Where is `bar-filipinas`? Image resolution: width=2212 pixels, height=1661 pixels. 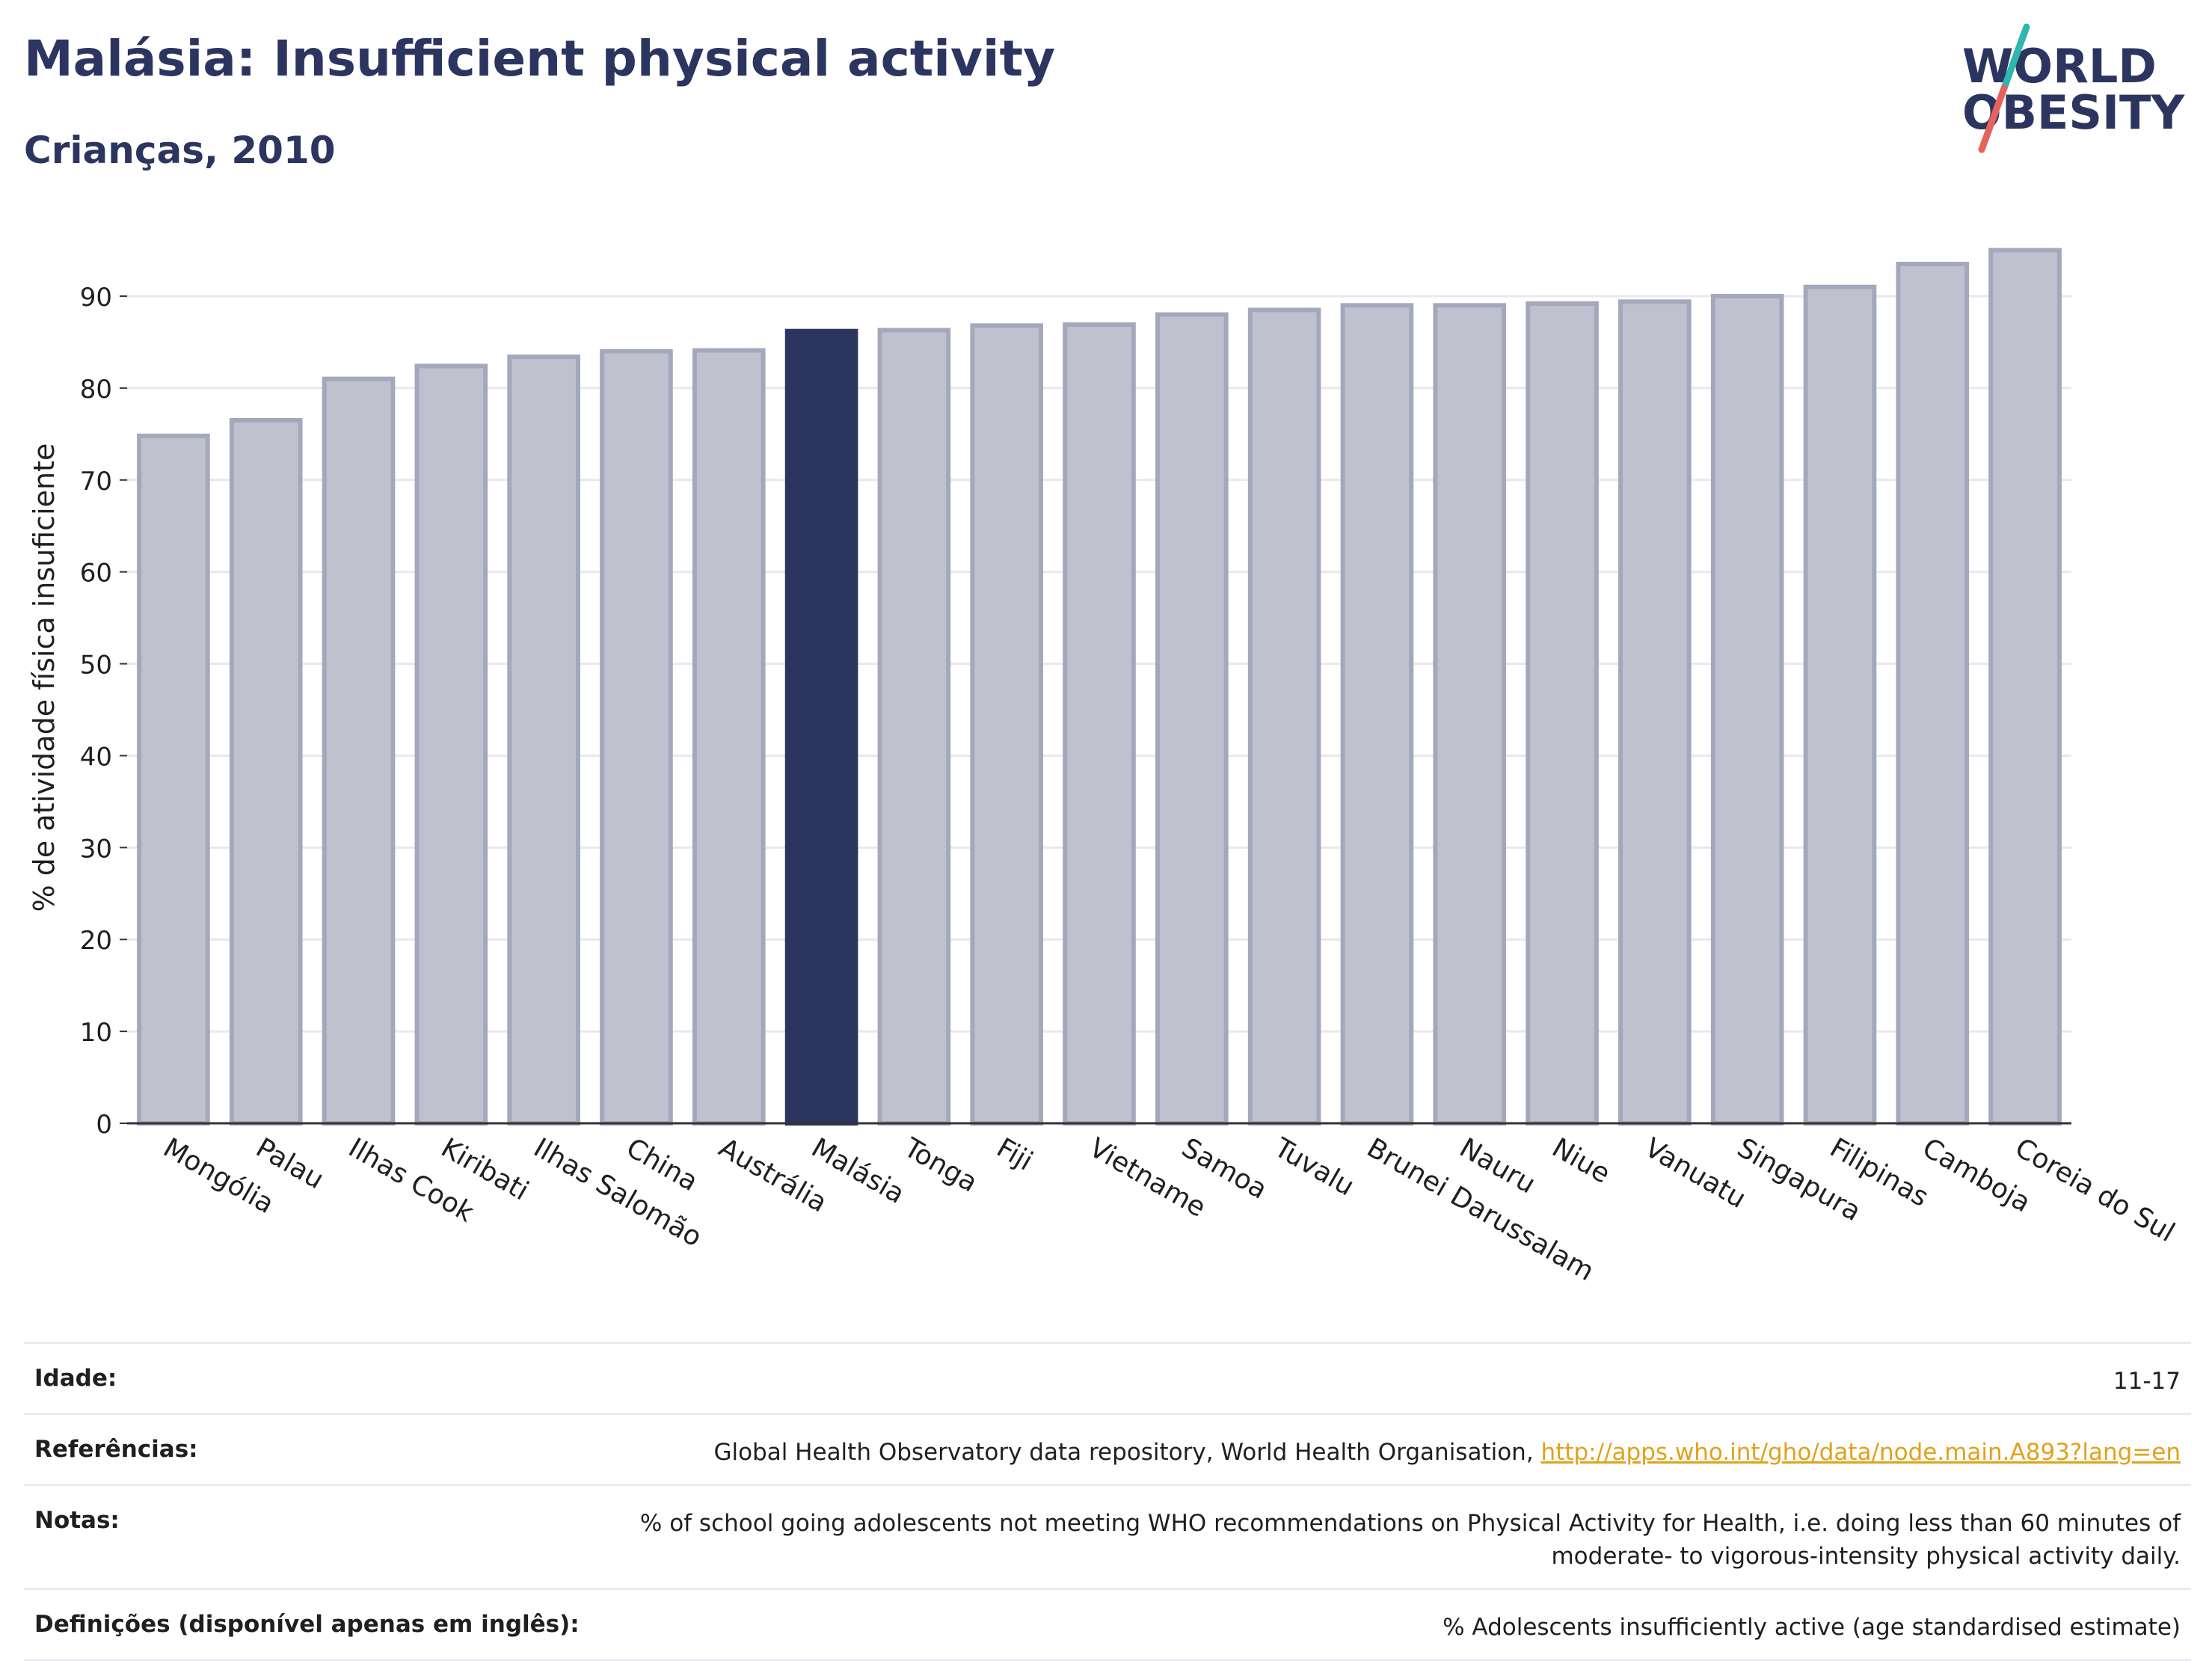 bar-filipinas is located at coordinates (1840, 705).